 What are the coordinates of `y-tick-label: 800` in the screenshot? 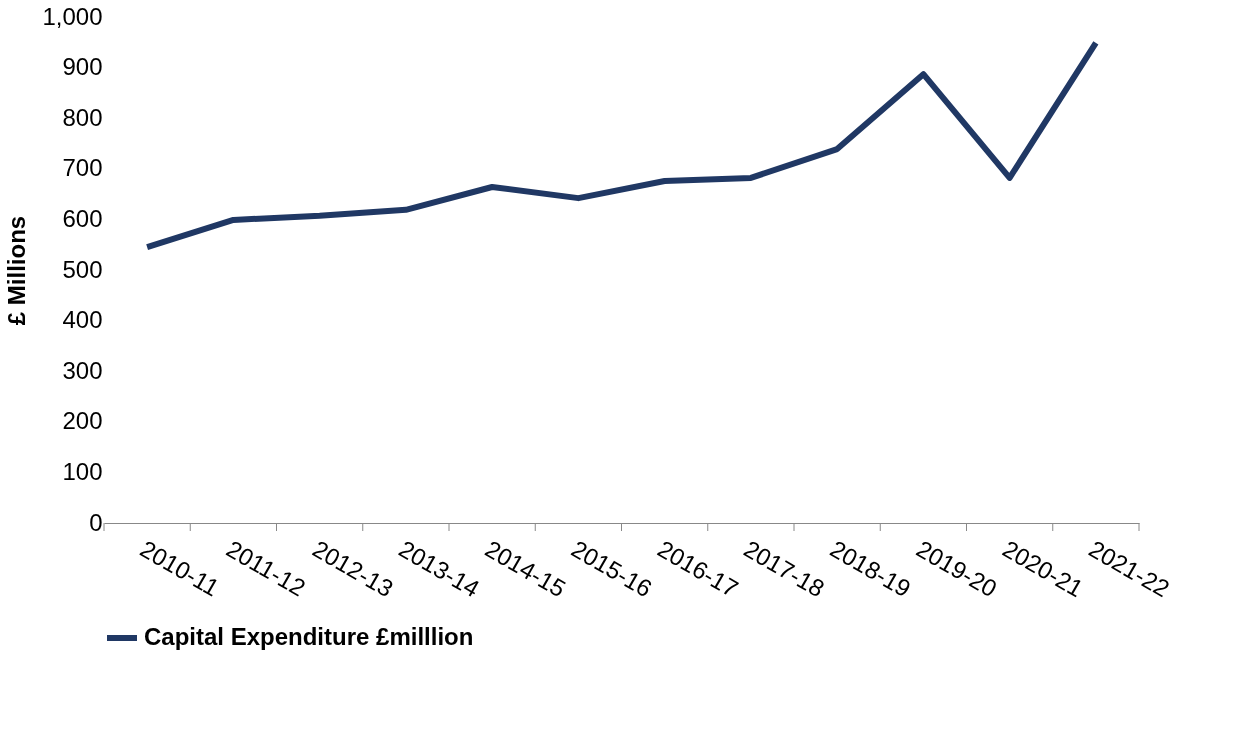 It's located at (82, 117).